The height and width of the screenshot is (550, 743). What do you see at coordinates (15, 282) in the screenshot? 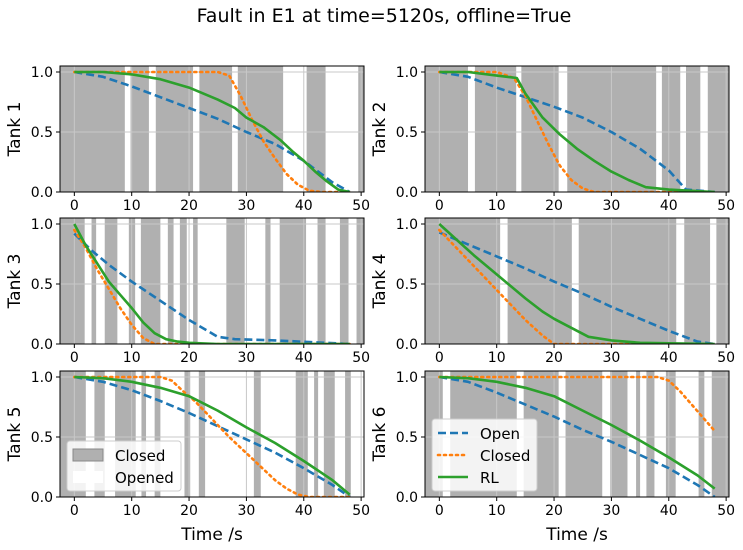
I see `y-axis-label: Tank 3` at bounding box center [15, 282].